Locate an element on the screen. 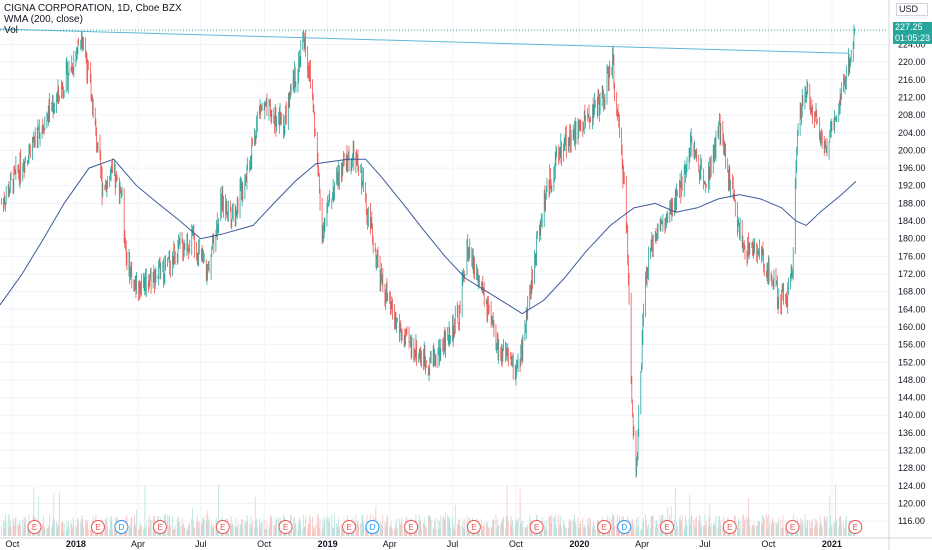  wma-indicator-label: WMA (200, close) is located at coordinates (43, 19).